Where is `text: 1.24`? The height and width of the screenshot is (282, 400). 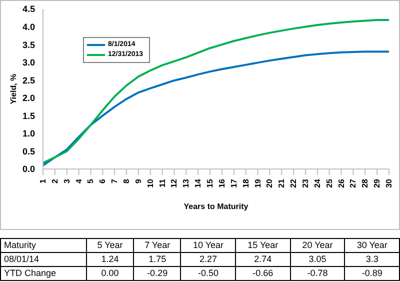
text: 1.24 is located at coordinates (110, 259).